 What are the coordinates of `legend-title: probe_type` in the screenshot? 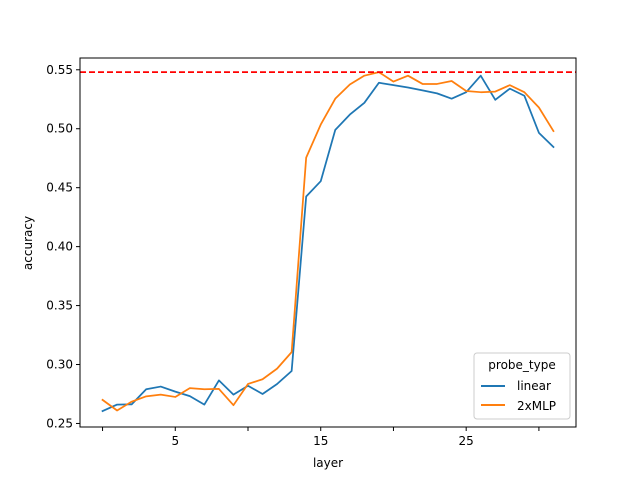 It's located at (521, 365).